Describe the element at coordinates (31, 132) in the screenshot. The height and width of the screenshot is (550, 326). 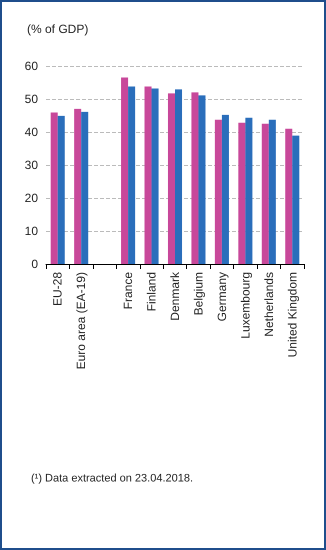
I see `y-tick-label: 40` at that location.